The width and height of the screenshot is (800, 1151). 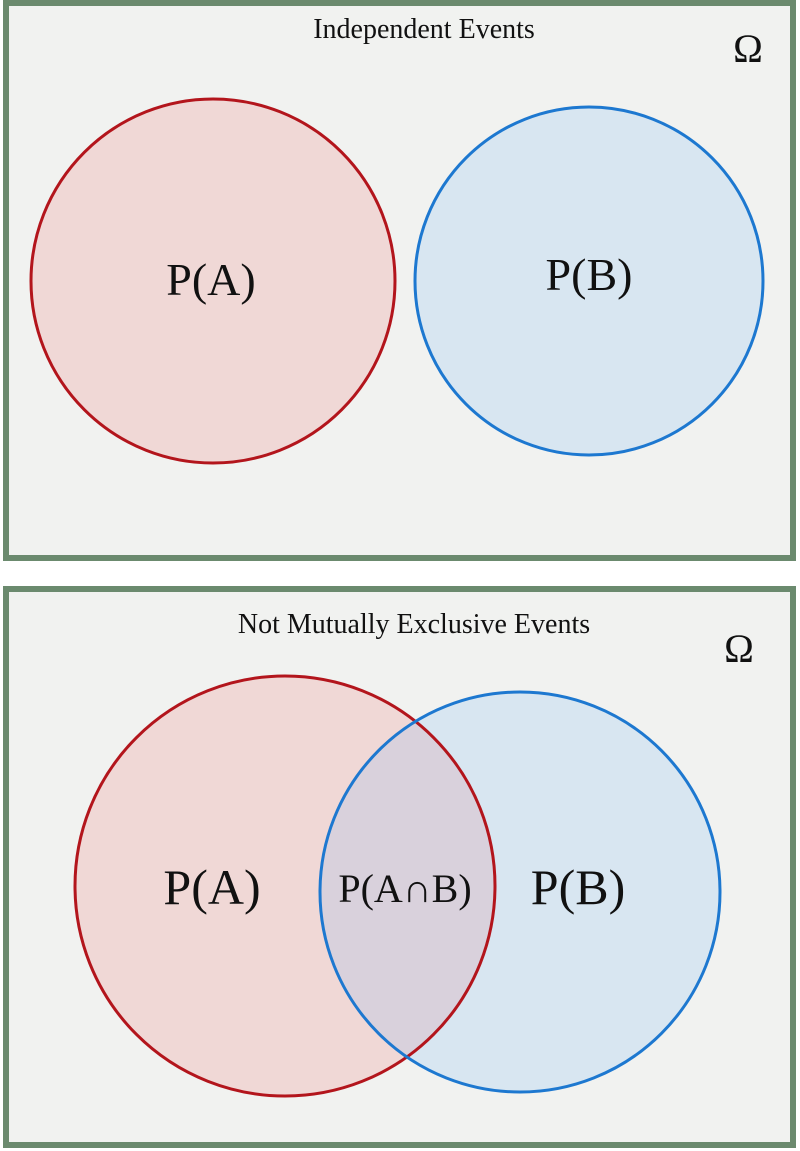 What do you see at coordinates (404, 888) in the screenshot?
I see `intersection-label: P(A∩B)` at bounding box center [404, 888].